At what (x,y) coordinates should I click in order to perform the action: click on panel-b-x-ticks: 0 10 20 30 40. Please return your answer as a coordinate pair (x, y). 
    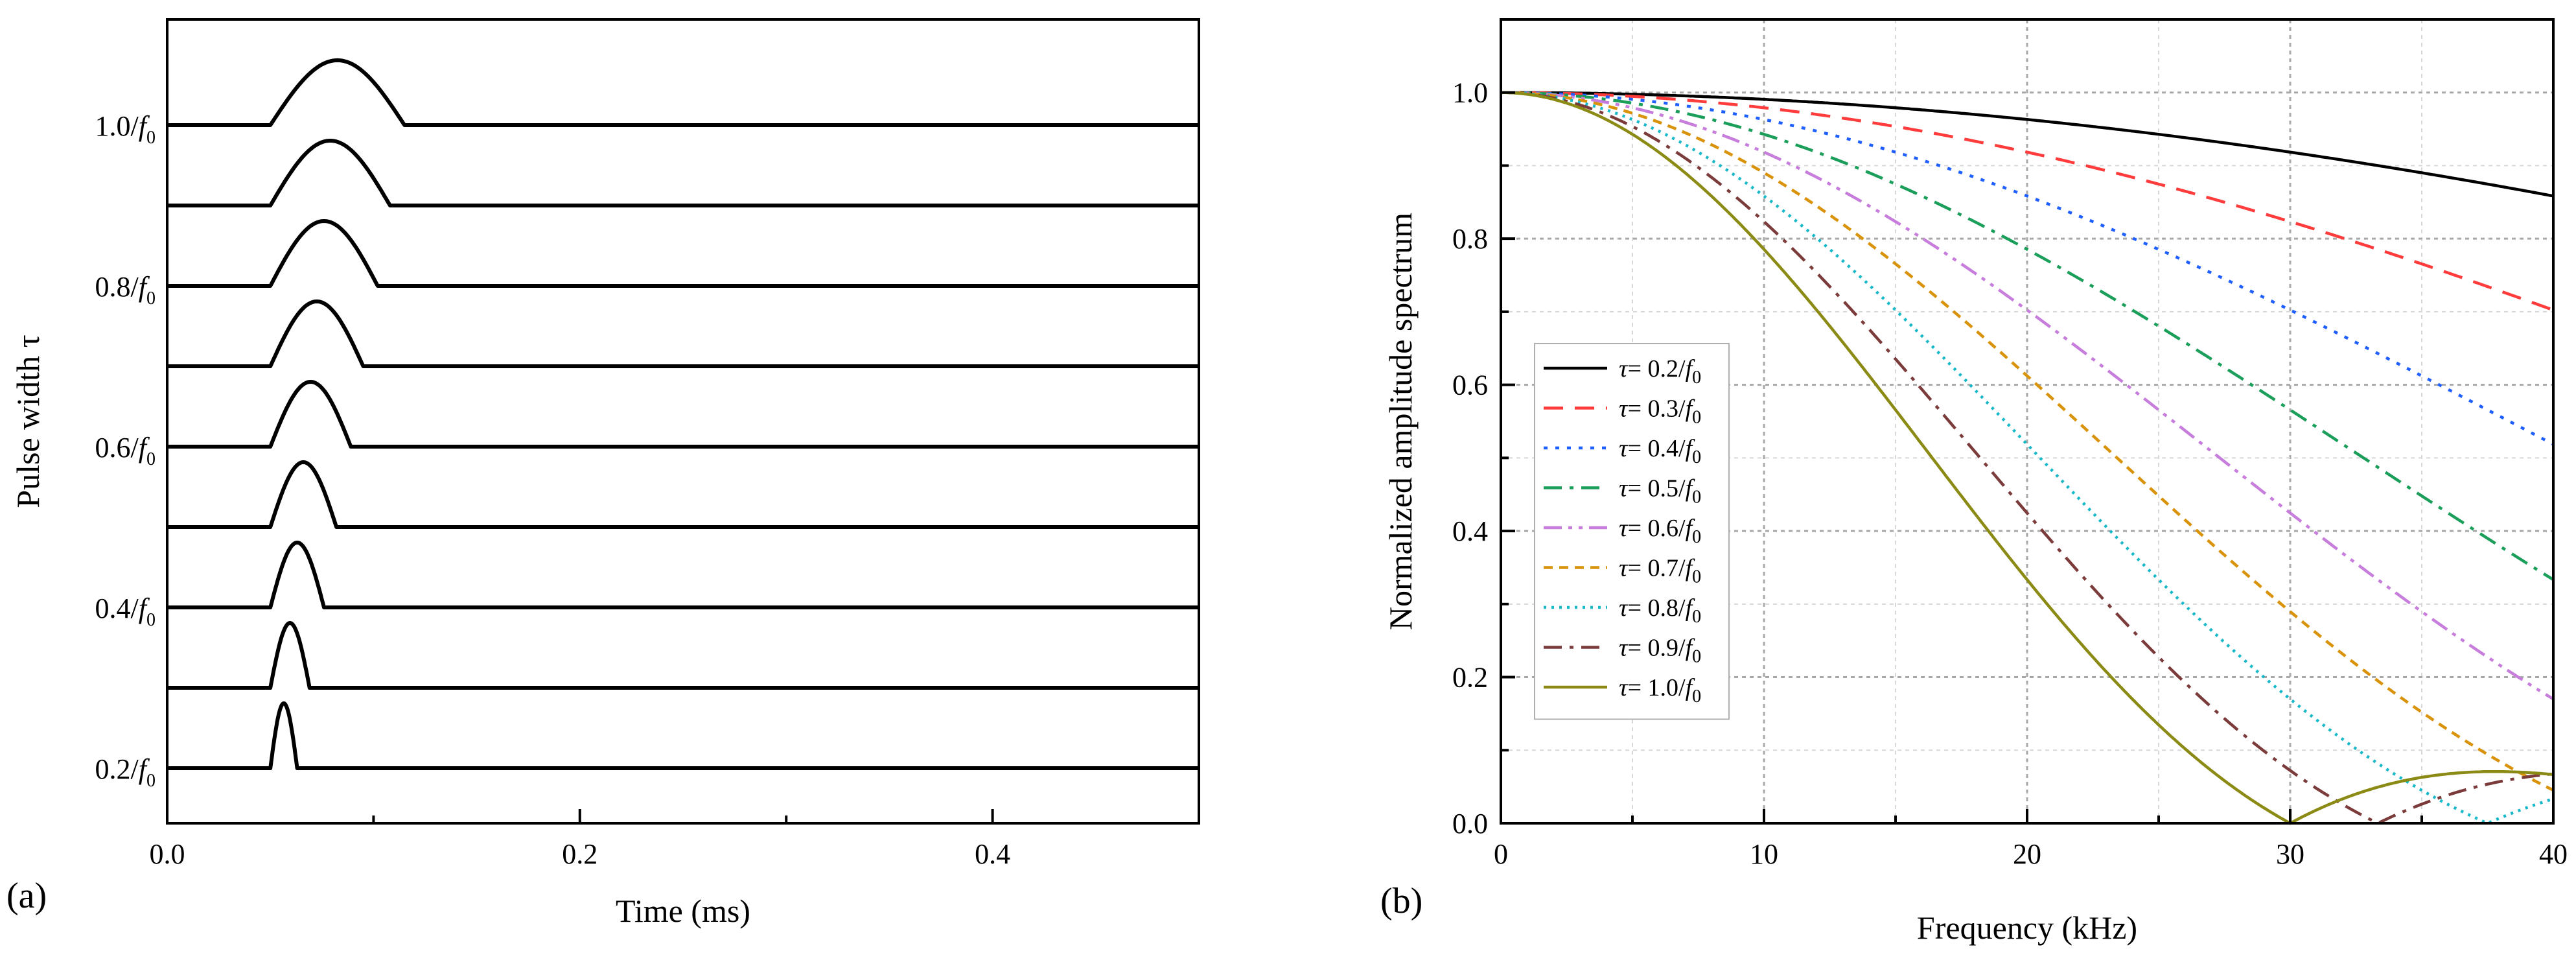
    Looking at the image, I should click on (2031, 840).